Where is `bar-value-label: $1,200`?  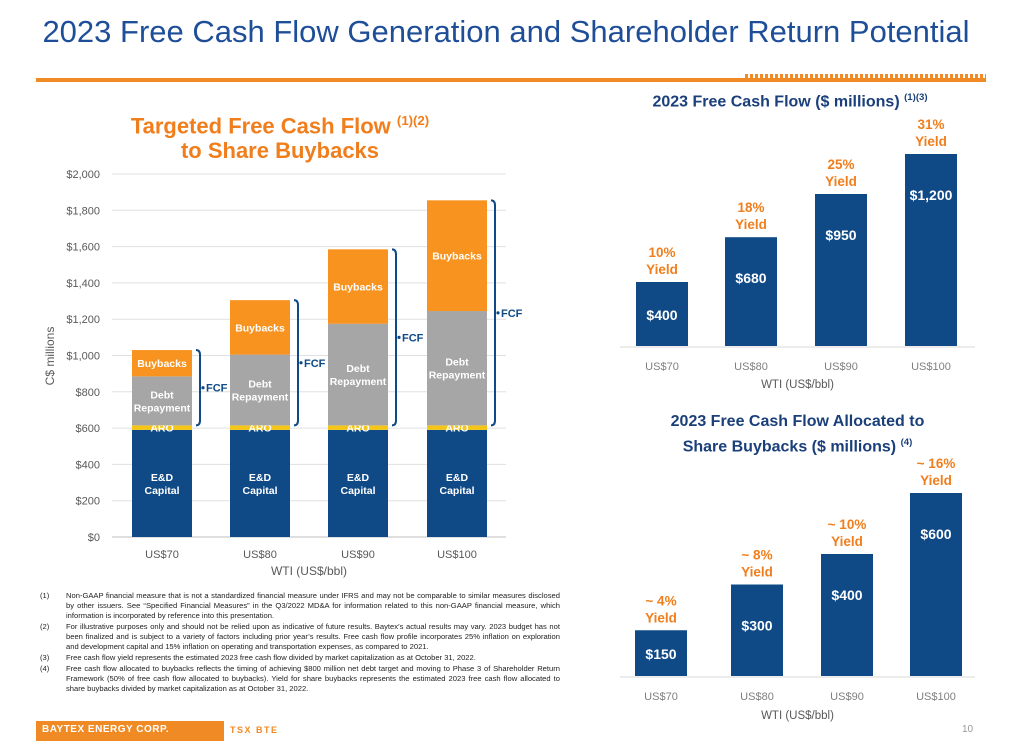
bar-value-label: $1,200 is located at coordinates (931, 195).